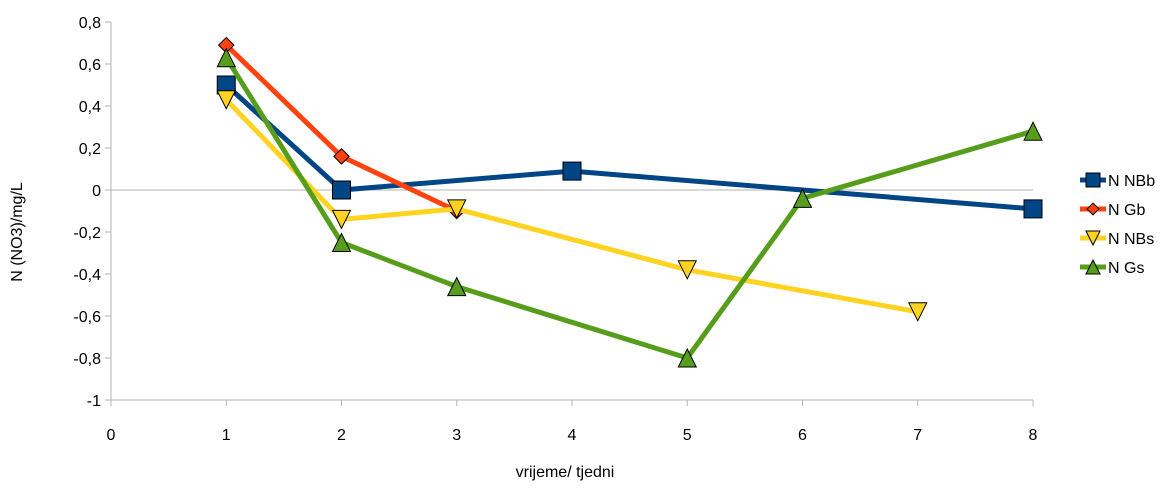  I want to click on y-tick-label: 0,2, so click(90, 149).